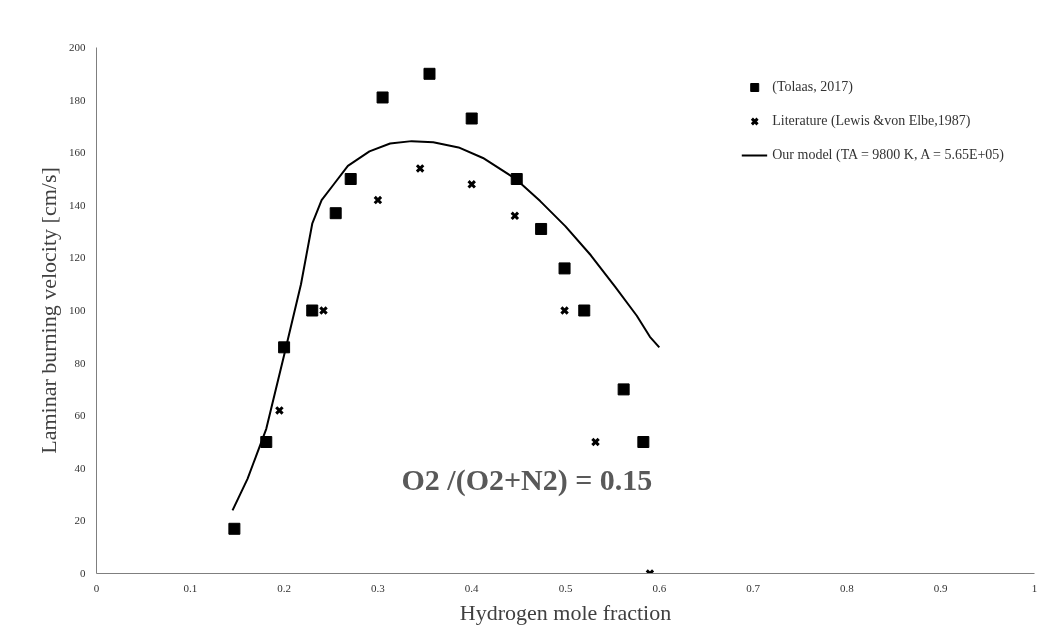 This screenshot has width=1053, height=641. I want to click on x-tick-label: 0.2, so click(284, 587).